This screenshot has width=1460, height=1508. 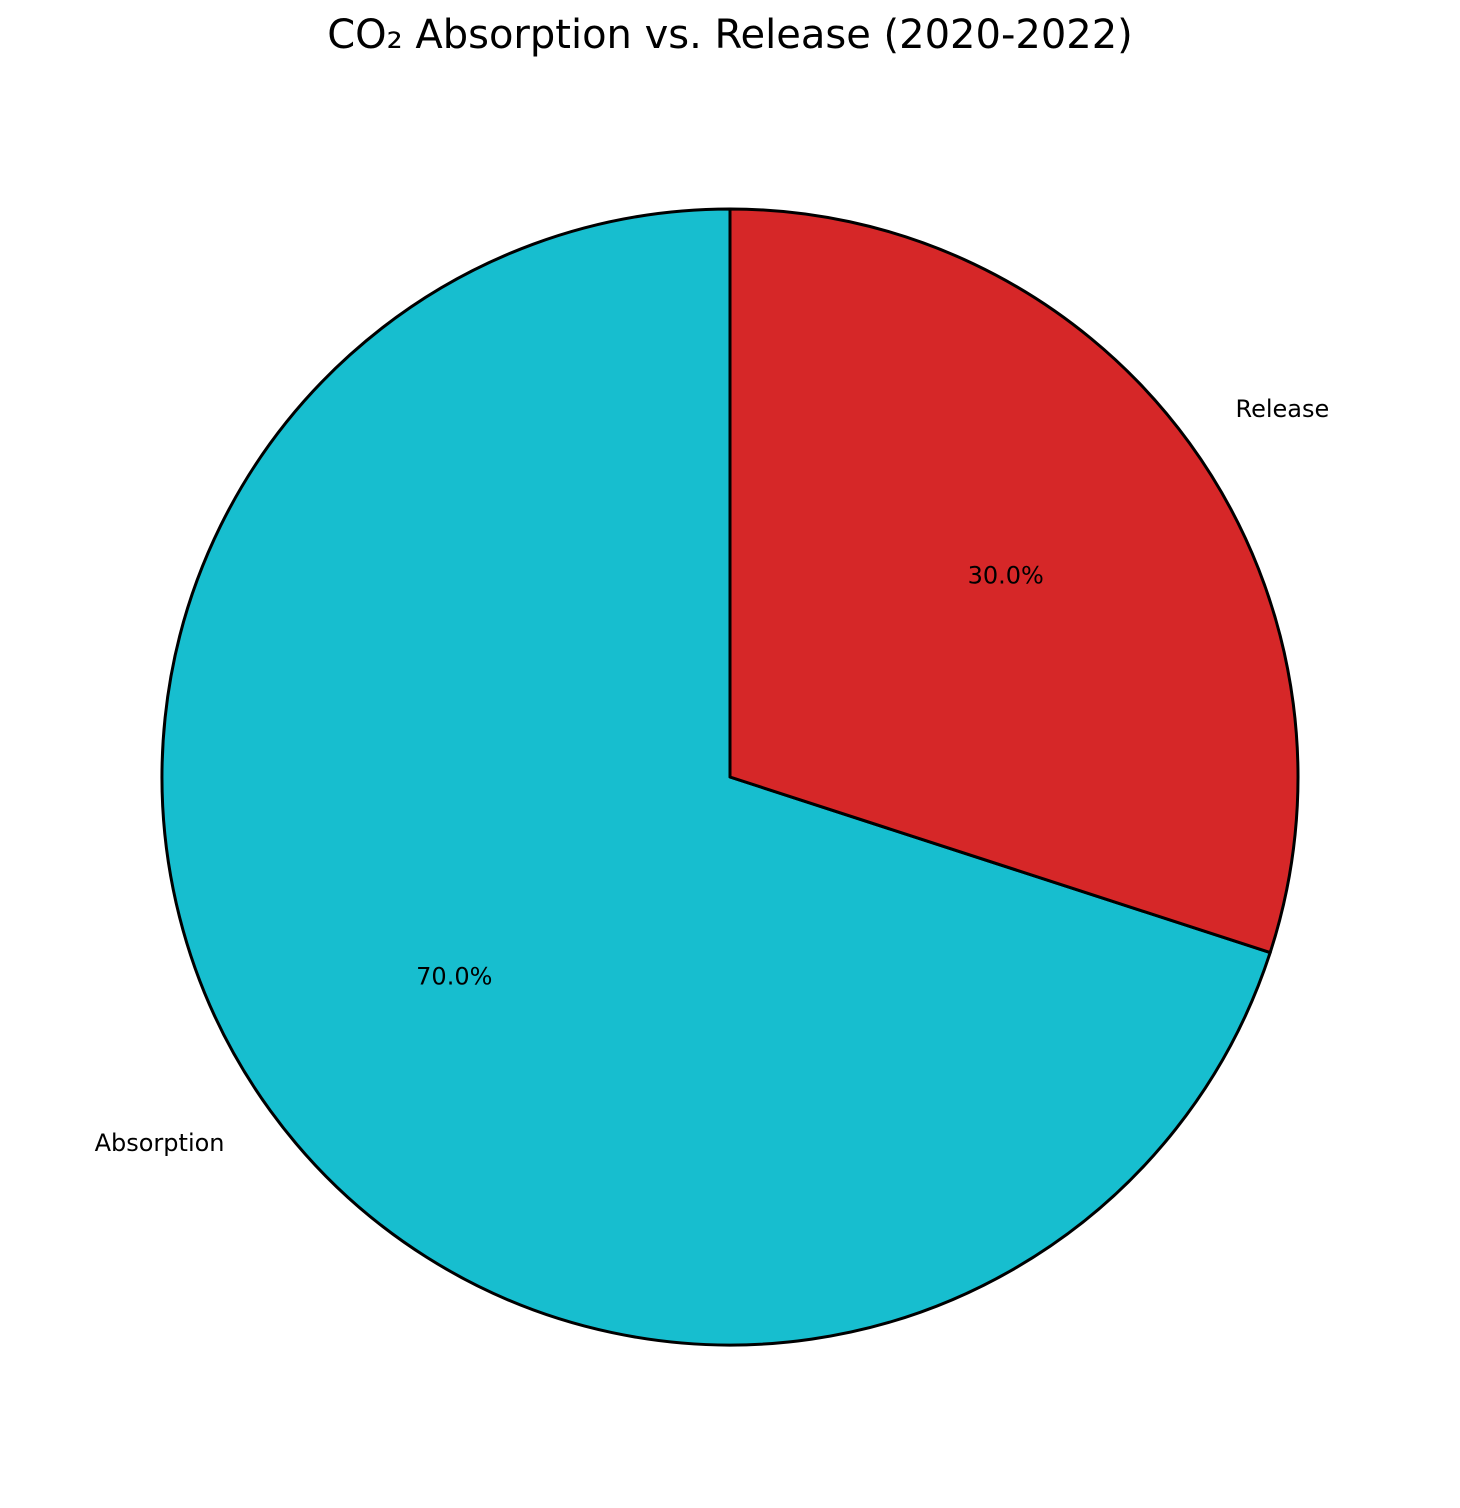 I want to click on percent-label-release: 30.0%, so click(x=1006, y=576).